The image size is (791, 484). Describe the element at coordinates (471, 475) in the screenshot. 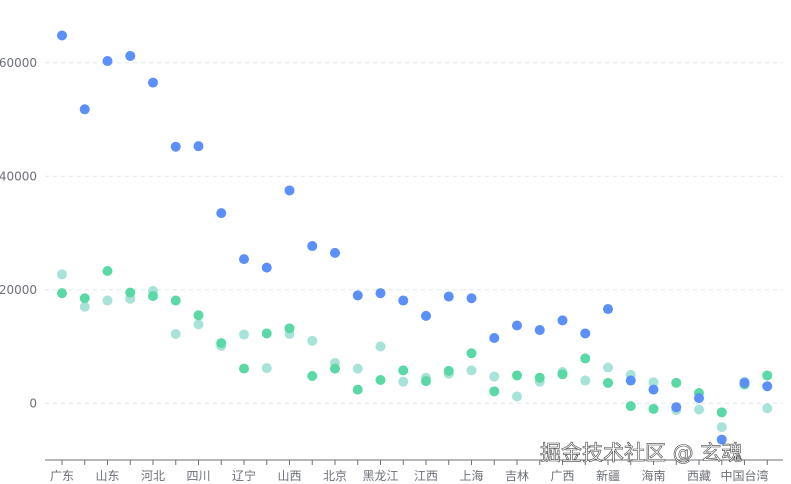

I see `x-tick-label: 上海` at that location.